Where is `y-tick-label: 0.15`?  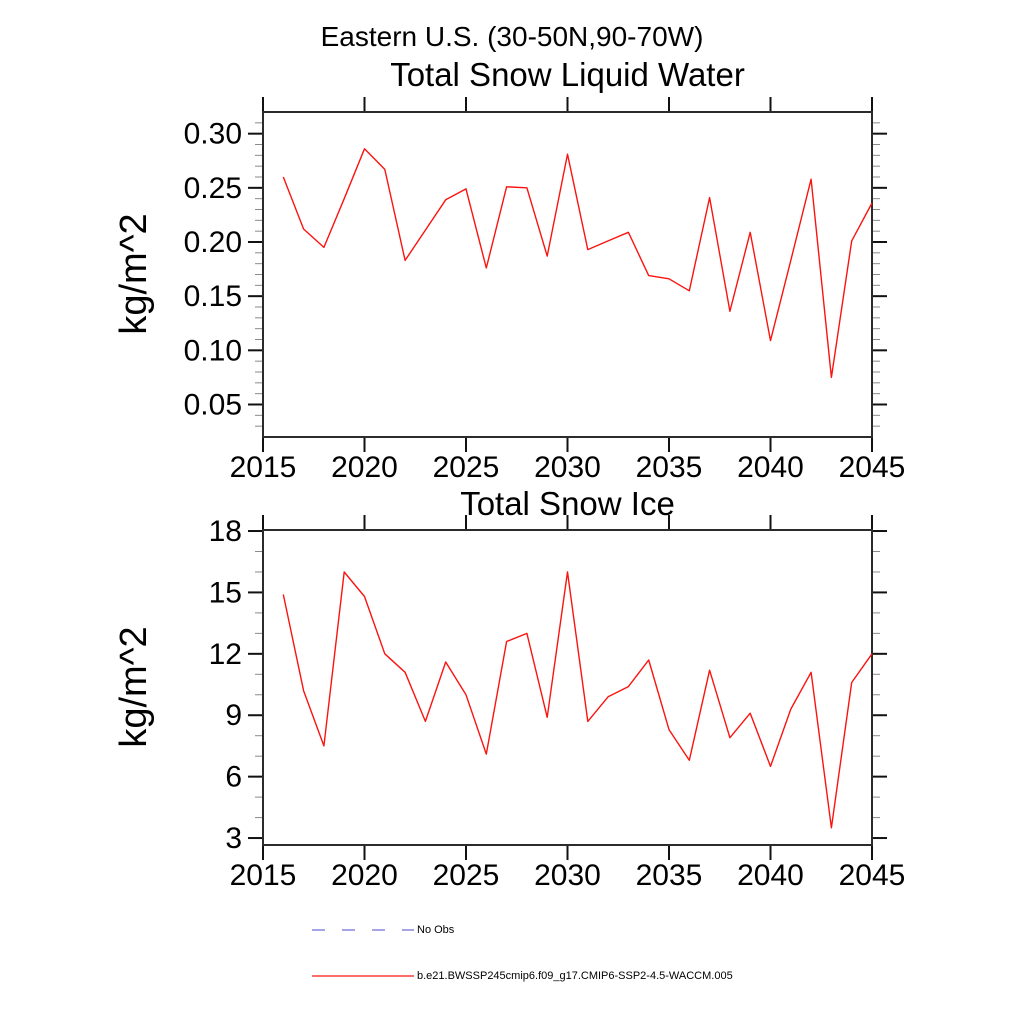
y-tick-label: 0.15 is located at coordinates (213, 296).